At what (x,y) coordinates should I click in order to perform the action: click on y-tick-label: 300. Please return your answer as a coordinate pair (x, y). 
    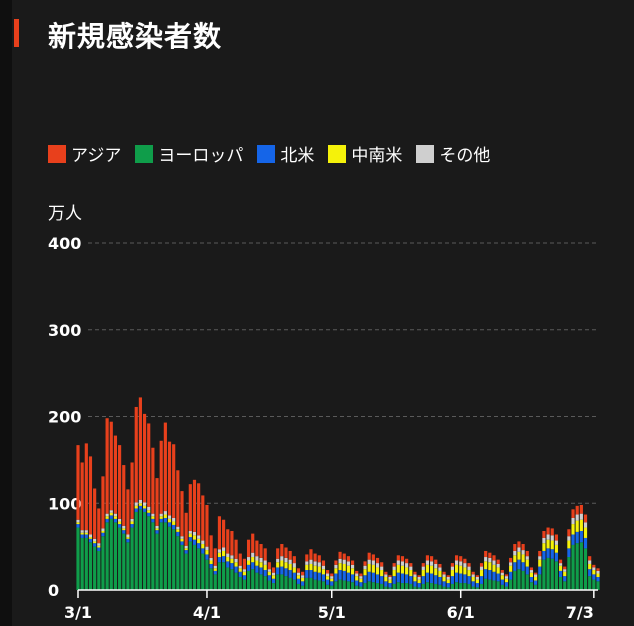
    Looking at the image, I should click on (64, 330).